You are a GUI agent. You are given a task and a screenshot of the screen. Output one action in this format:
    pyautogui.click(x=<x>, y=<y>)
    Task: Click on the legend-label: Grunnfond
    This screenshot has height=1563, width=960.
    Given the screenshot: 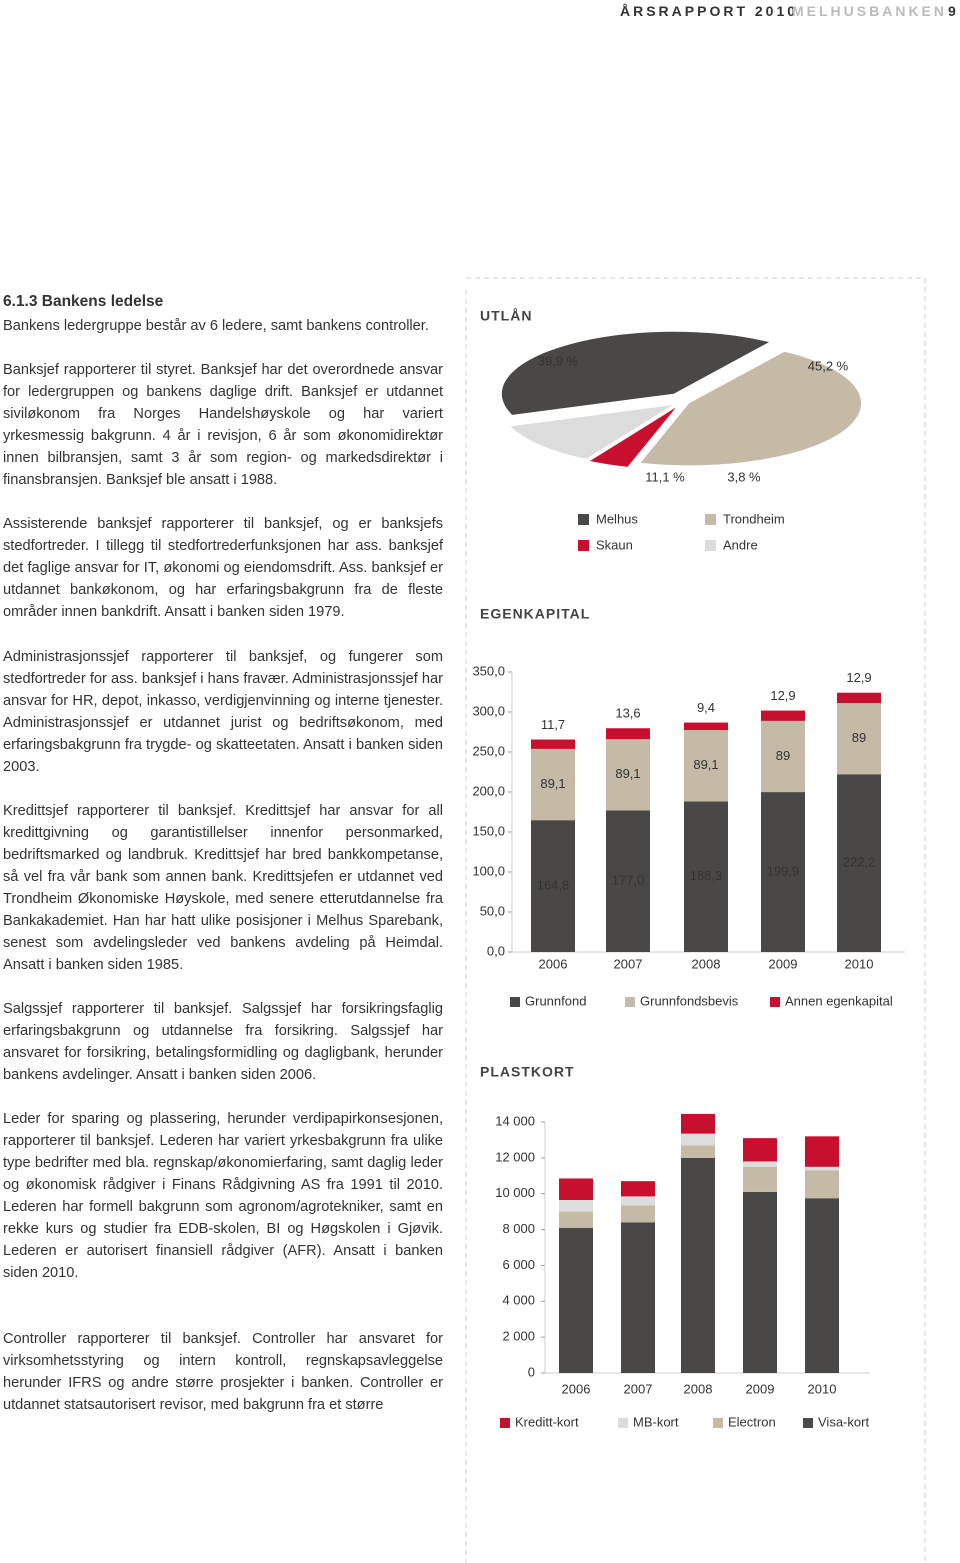 What is the action you would take?
    pyautogui.click(x=555, y=1000)
    